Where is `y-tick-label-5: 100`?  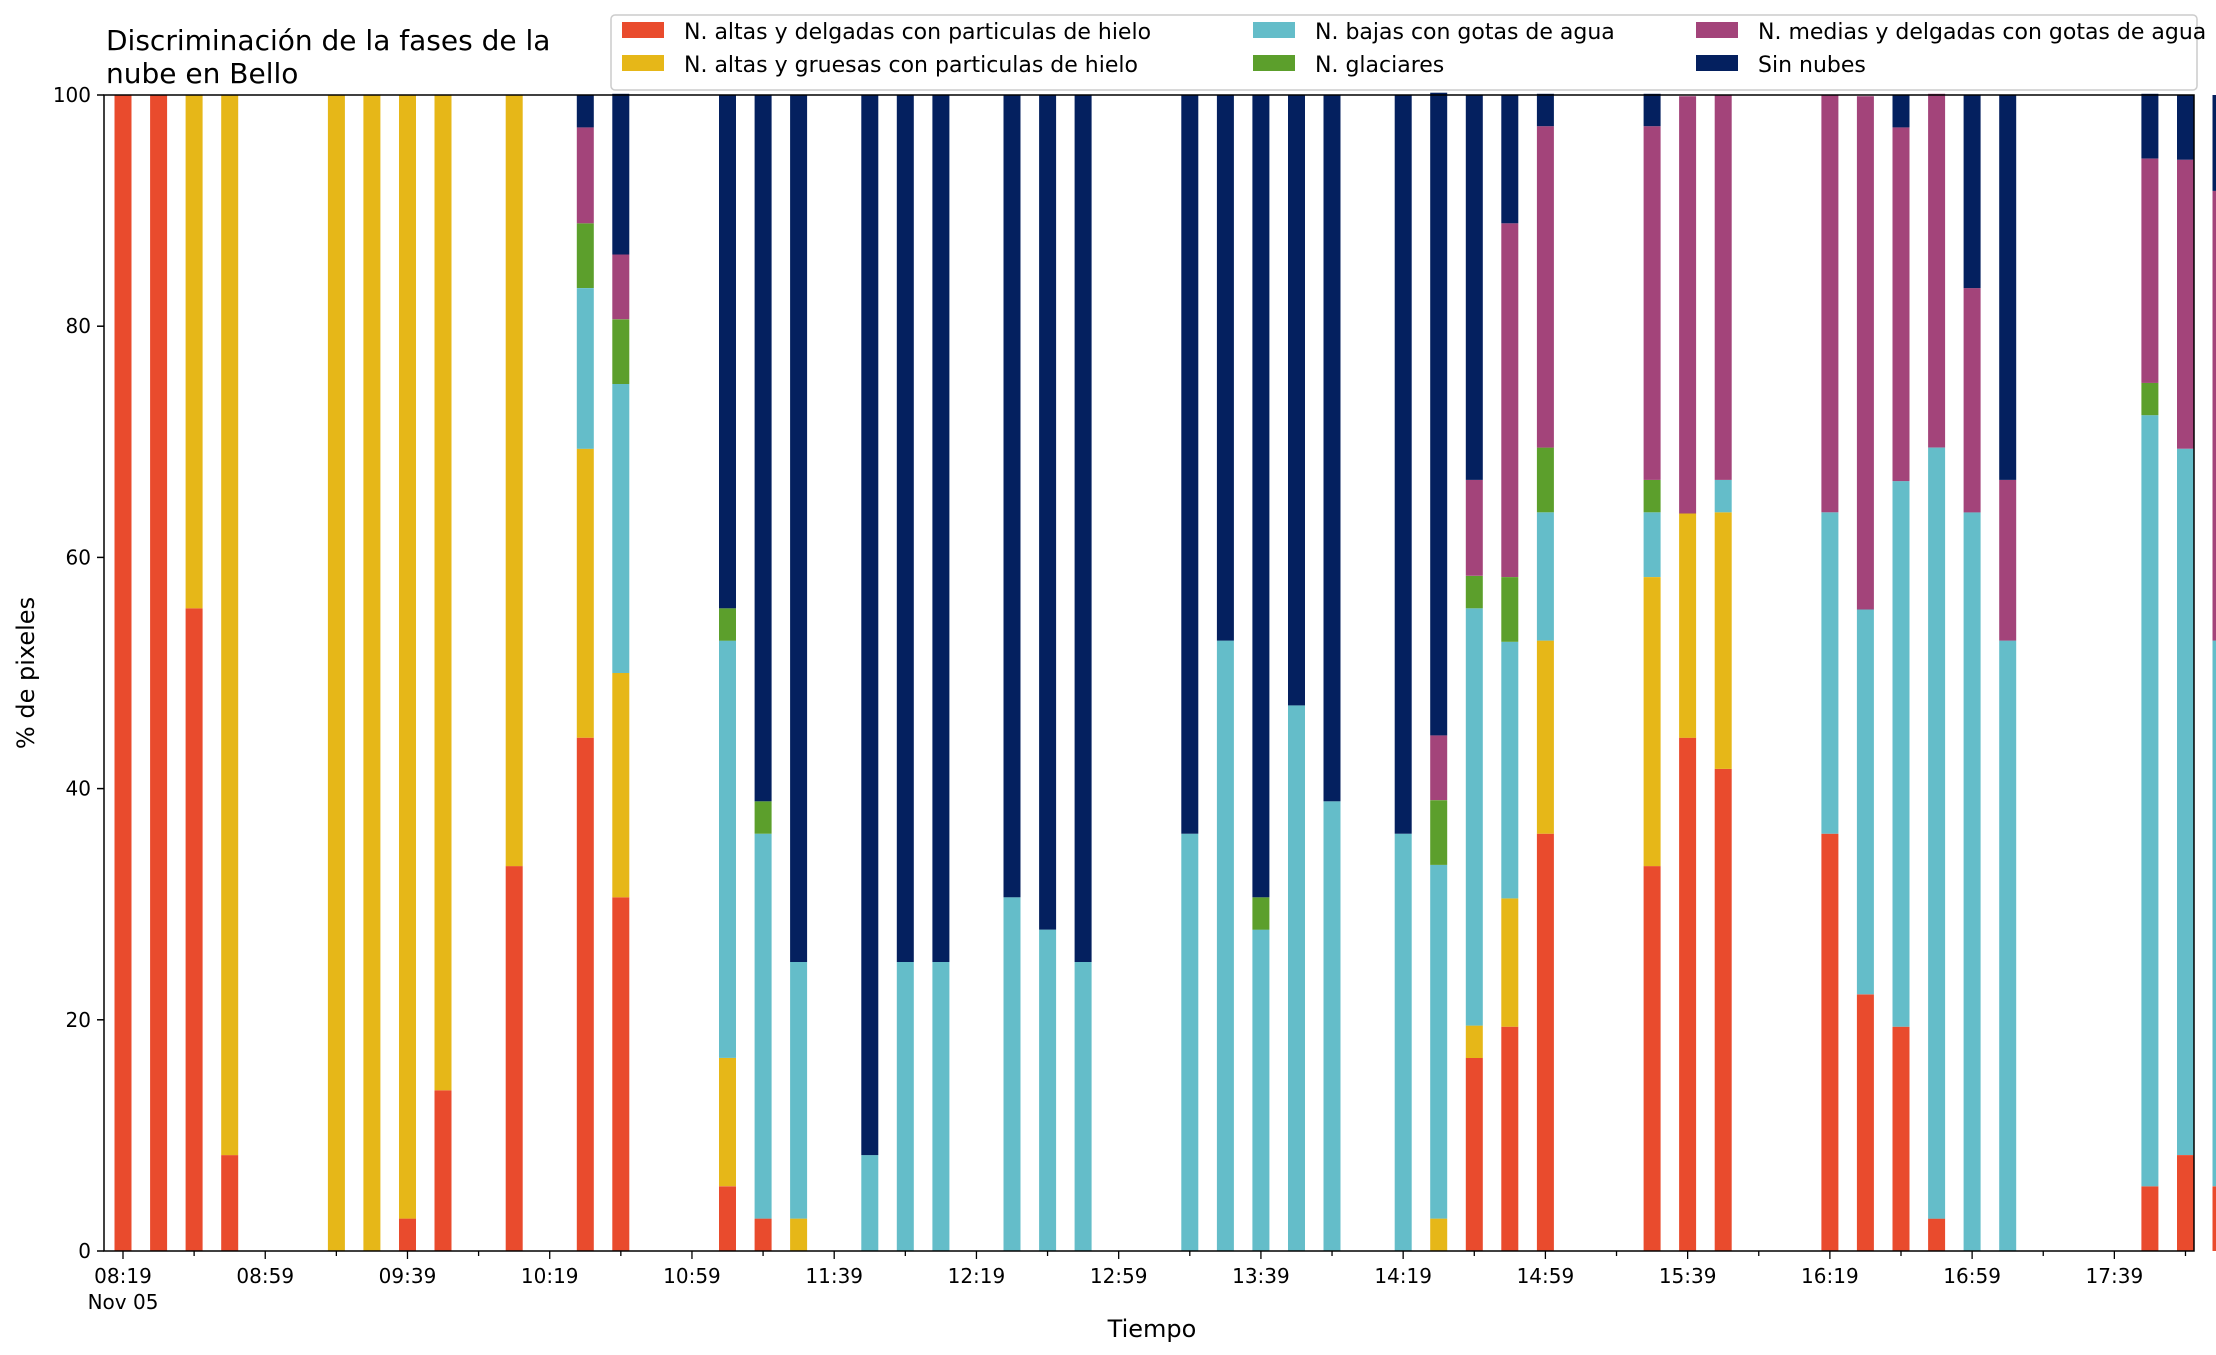 y-tick-label-5: 100 is located at coordinates (72, 95).